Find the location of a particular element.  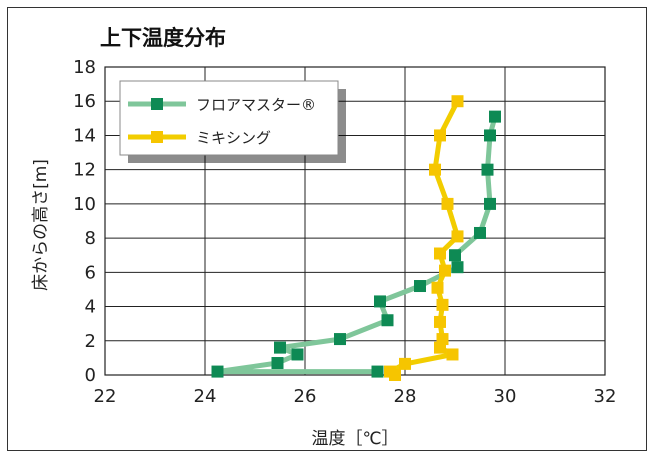

y-tick-label: 2 is located at coordinates (90, 341).